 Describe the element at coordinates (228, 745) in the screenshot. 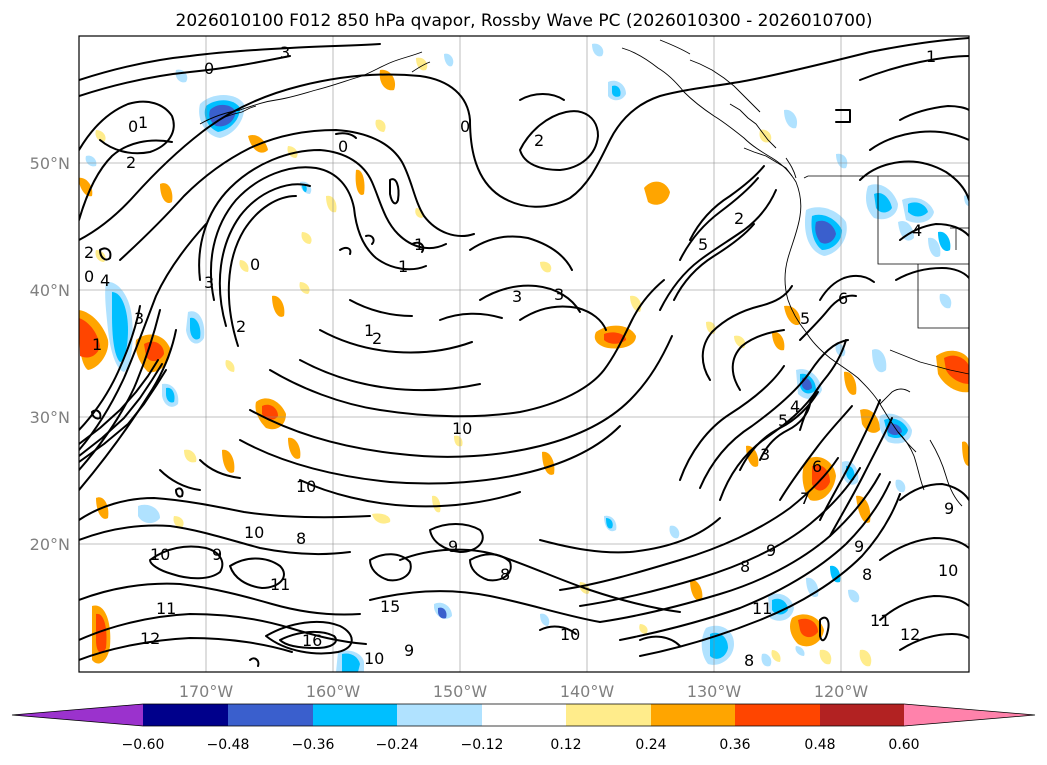

I see `colorbar-tick-label: −0.48` at that location.